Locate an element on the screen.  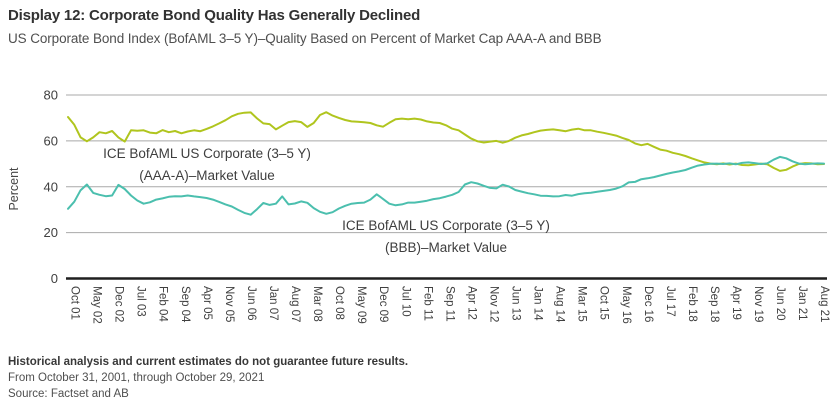
x-tick-label: Mar 08 is located at coordinates (317, 304).